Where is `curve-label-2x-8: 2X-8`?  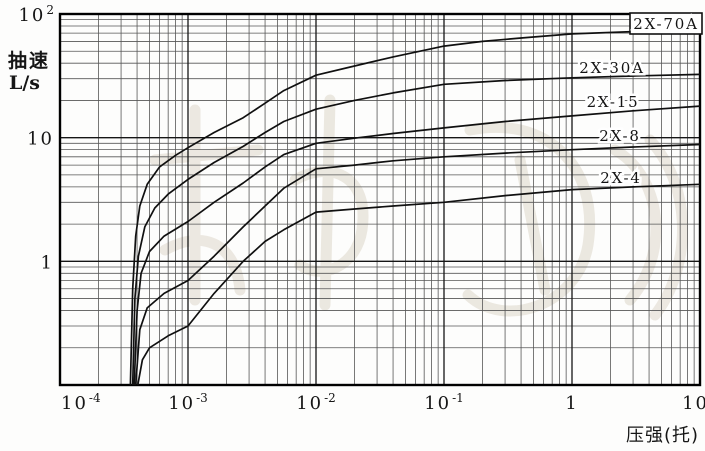
curve-label-2x-8: 2X-8 is located at coordinates (620, 136).